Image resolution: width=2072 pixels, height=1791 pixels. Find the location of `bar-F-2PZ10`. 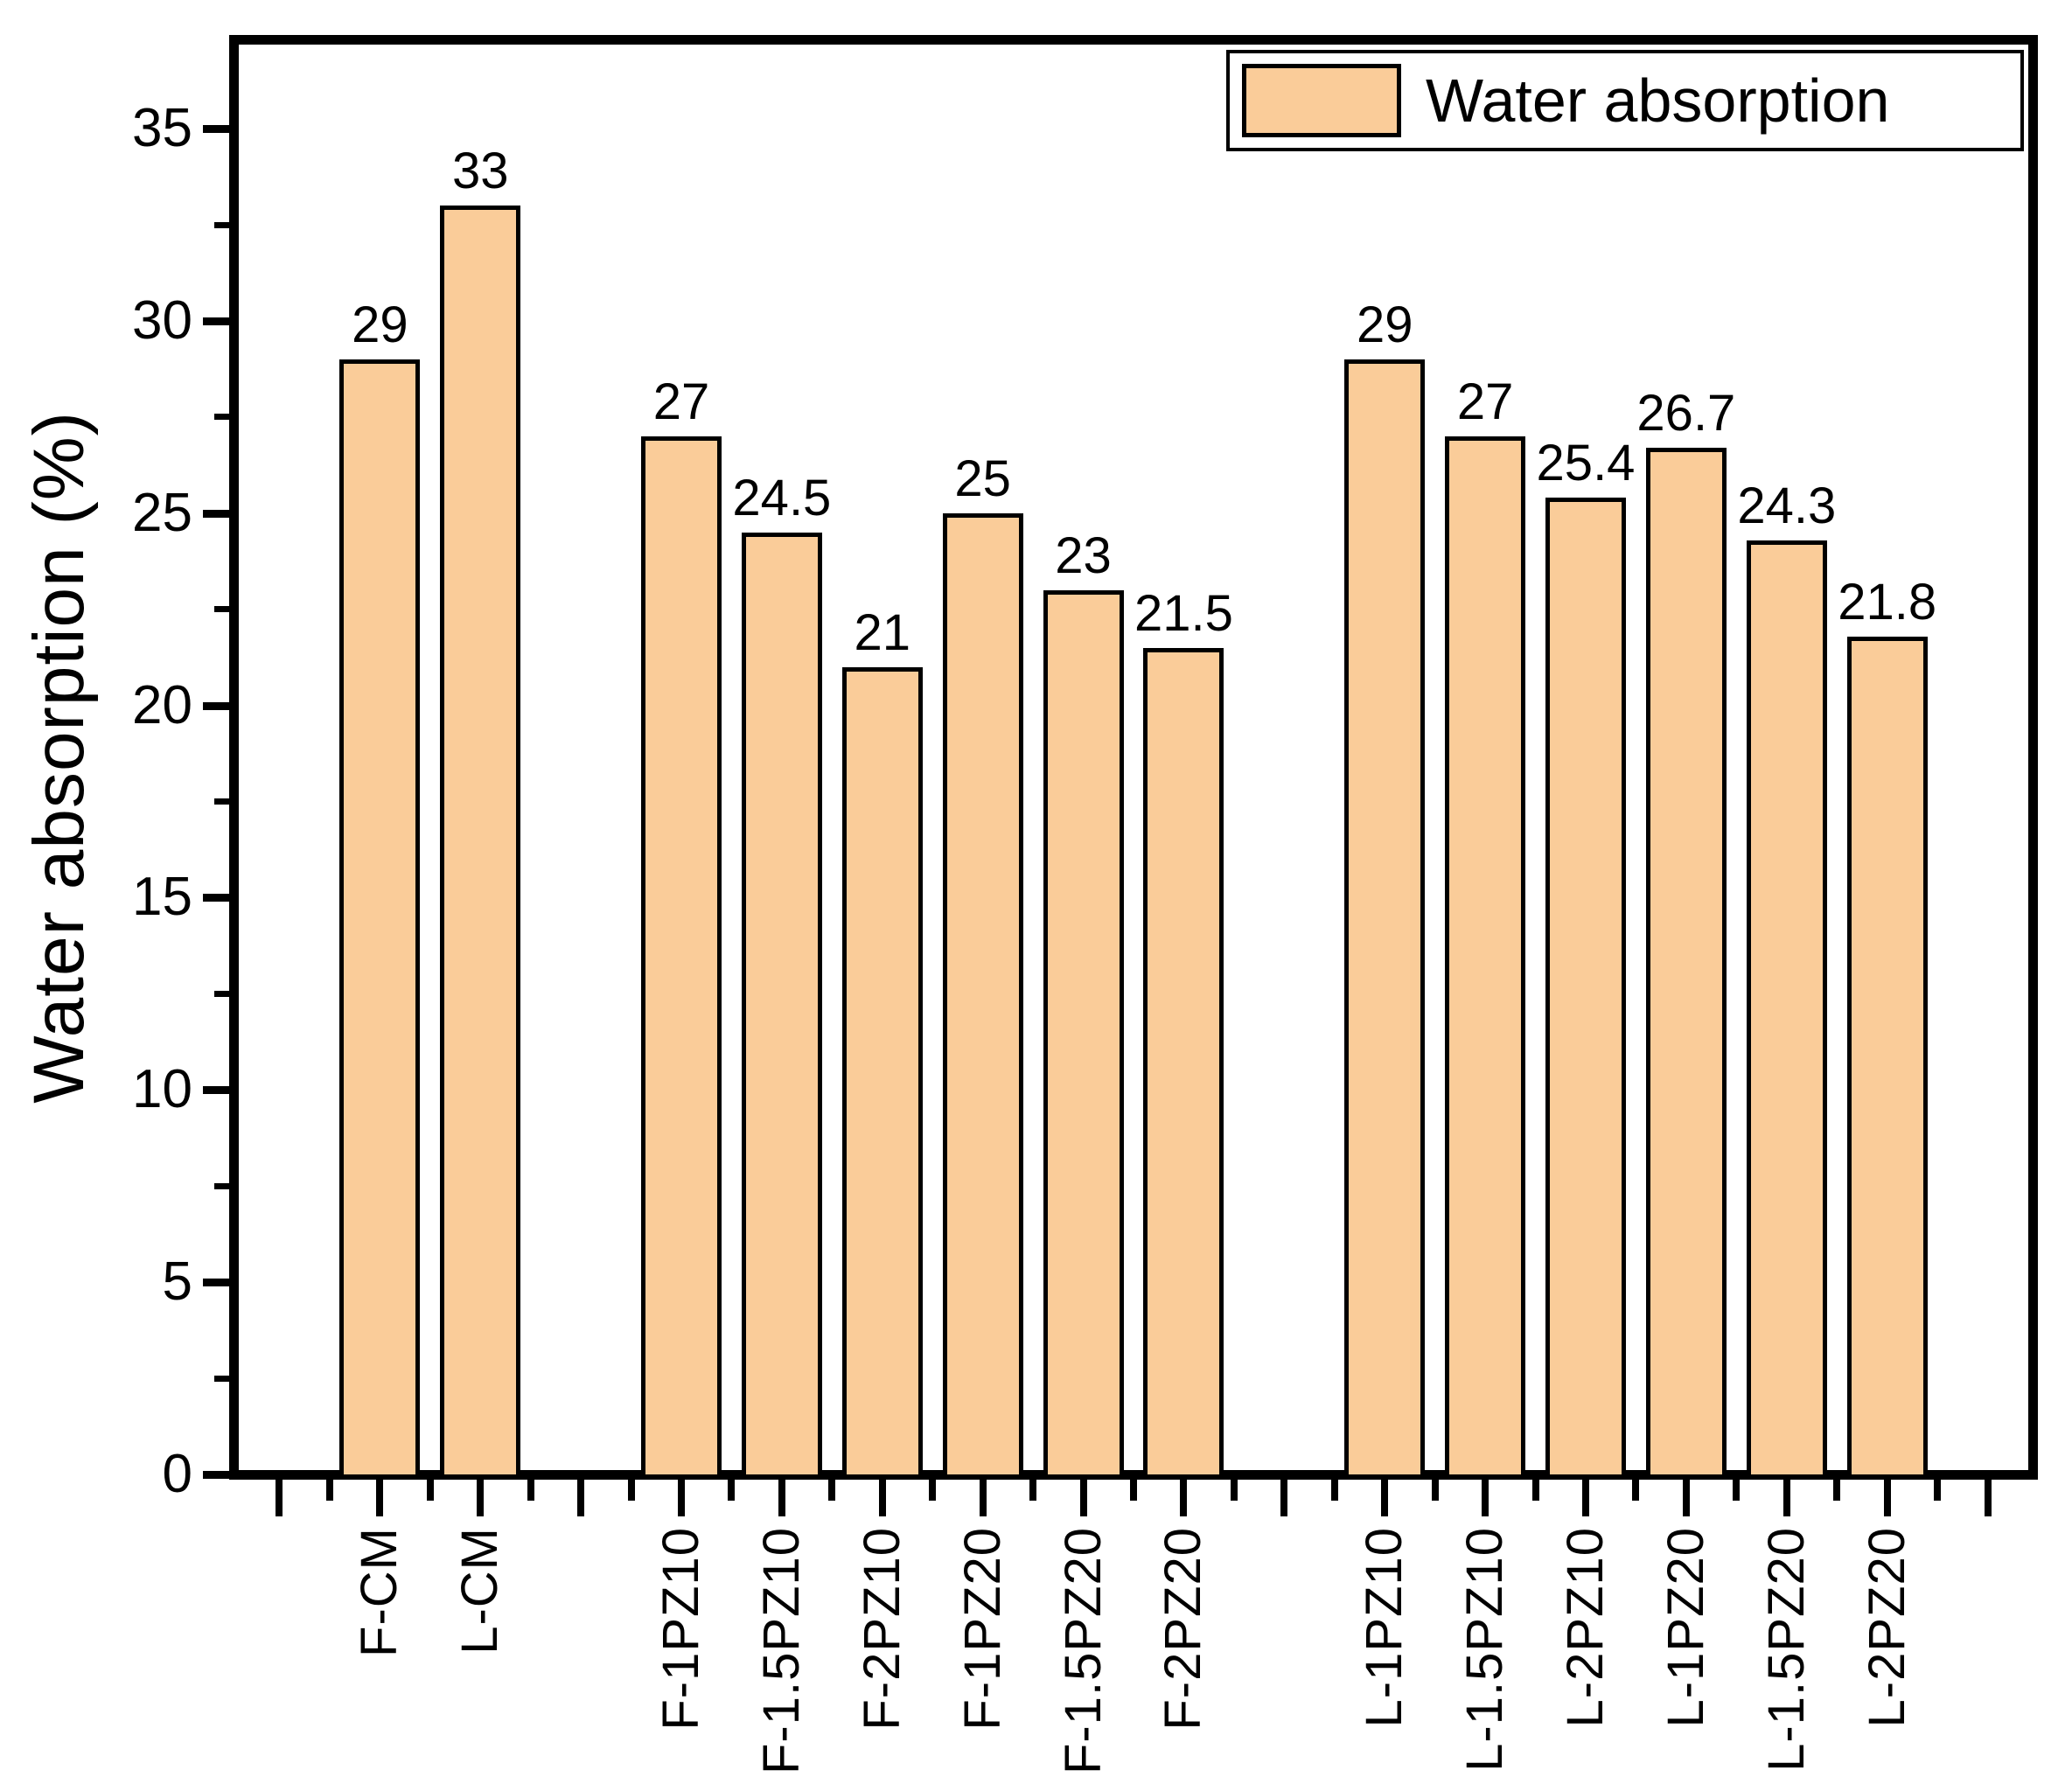

bar-F-2PZ10 is located at coordinates (882, 1072).